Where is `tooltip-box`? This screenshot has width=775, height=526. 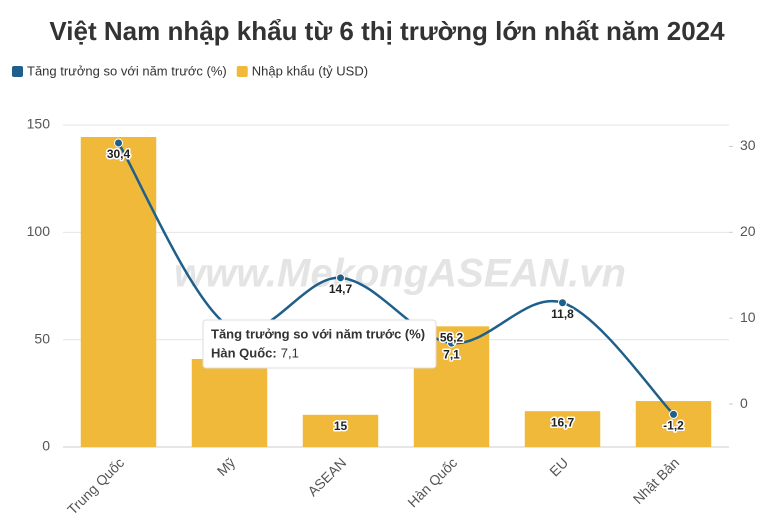 tooltip-box is located at coordinates (319, 344).